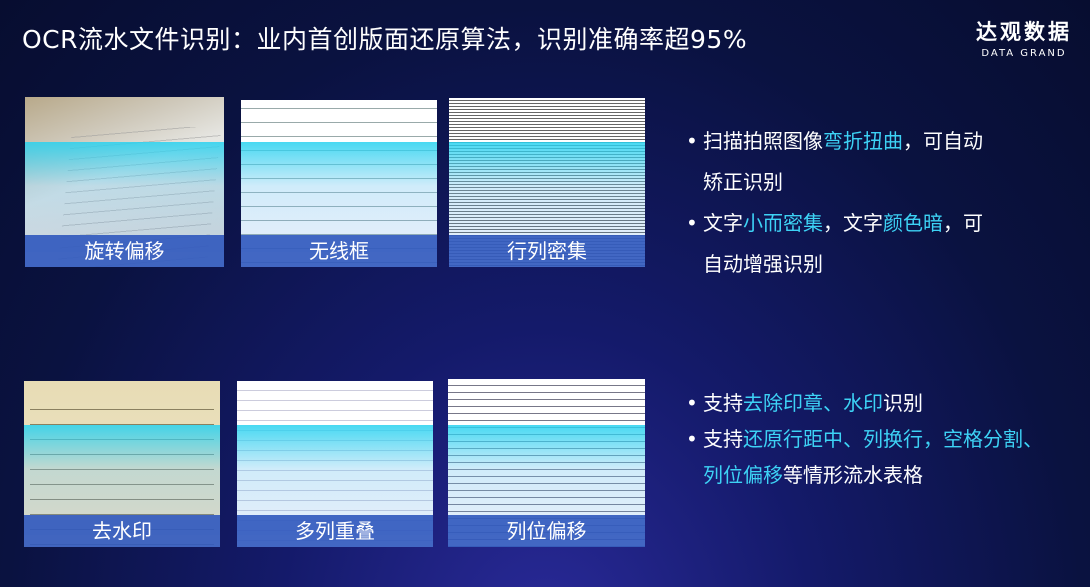 Image resolution: width=1090 pixels, height=587 pixels. Describe the element at coordinates (335, 531) in the screenshot. I see `card-label: 多列重叠` at that location.